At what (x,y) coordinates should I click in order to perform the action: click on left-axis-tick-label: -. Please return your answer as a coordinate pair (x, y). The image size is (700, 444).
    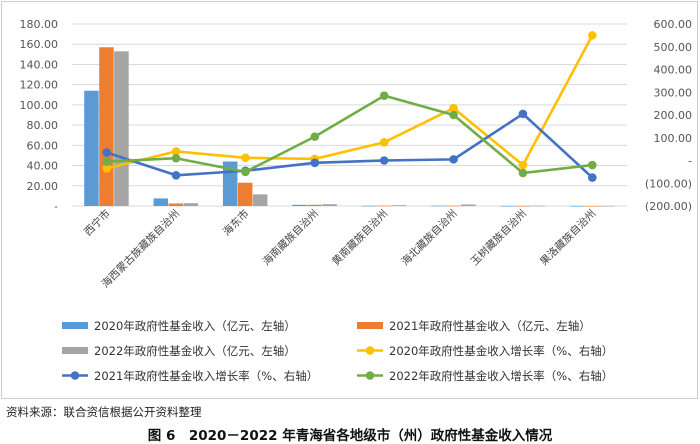
    Looking at the image, I should click on (56, 206).